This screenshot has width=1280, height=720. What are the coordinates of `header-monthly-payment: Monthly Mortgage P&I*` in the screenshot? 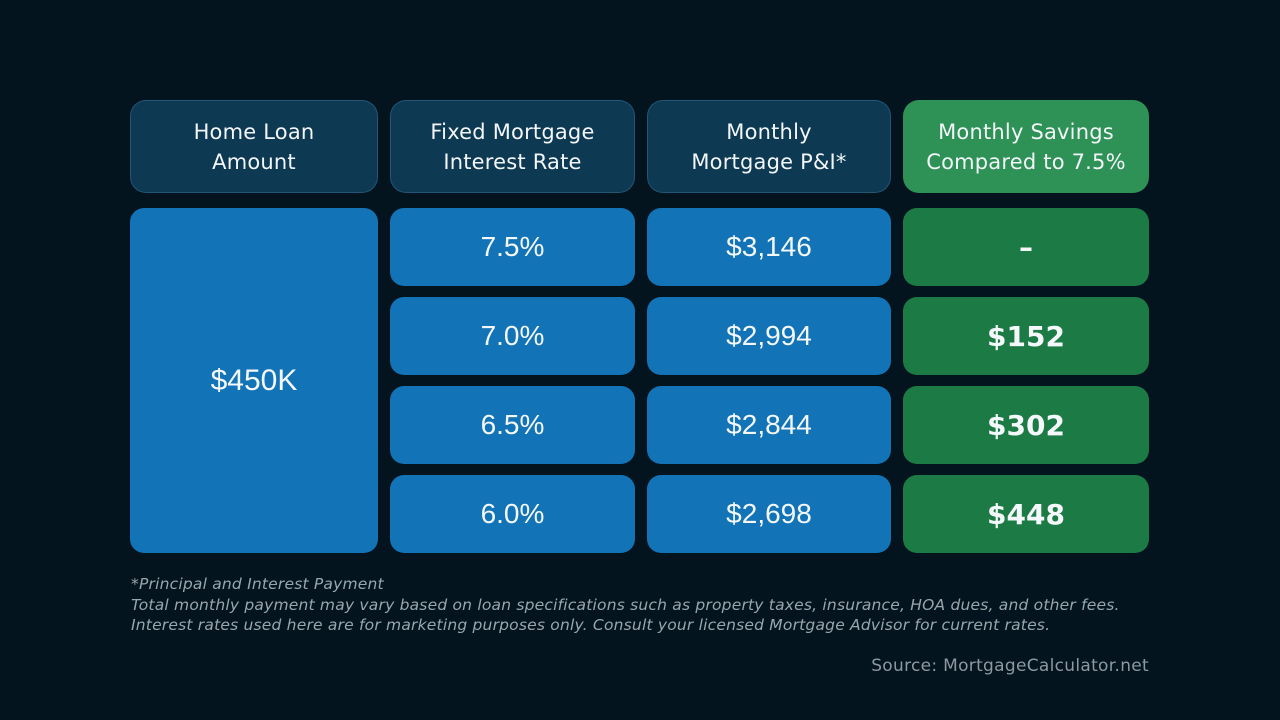 It's located at (769, 146).